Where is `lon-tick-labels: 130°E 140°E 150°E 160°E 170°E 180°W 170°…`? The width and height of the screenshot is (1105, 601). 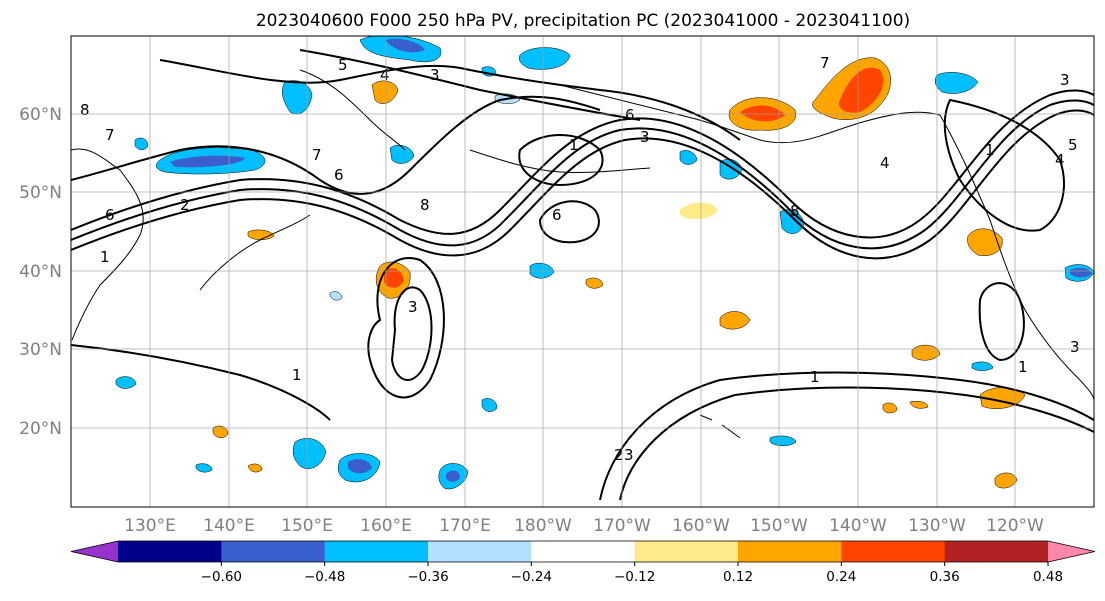 lon-tick-labels: 130°E 140°E 150°E 160°E 170°E 180°W 170°… is located at coordinates (584, 526).